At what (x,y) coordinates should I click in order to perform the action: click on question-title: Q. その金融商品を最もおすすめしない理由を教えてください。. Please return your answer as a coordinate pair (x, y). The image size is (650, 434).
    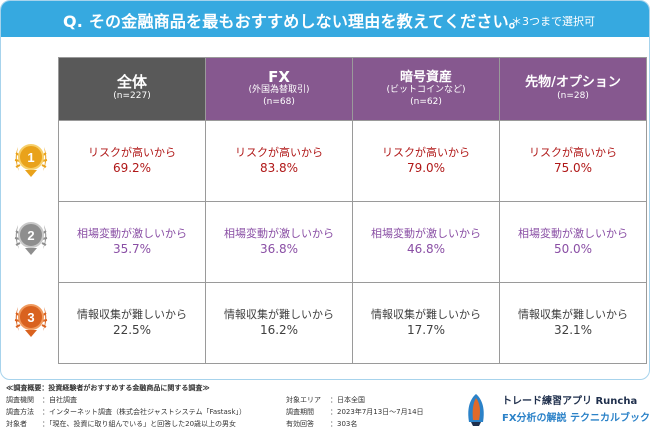
    Looking at the image, I should click on (294, 21).